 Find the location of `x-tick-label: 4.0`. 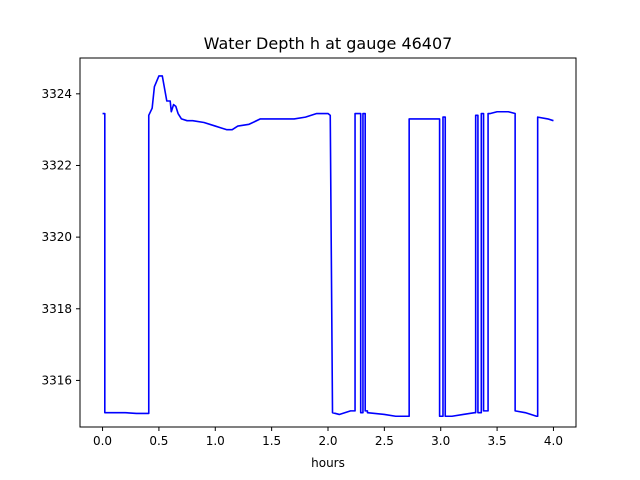

x-tick-label: 4.0 is located at coordinates (553, 441).